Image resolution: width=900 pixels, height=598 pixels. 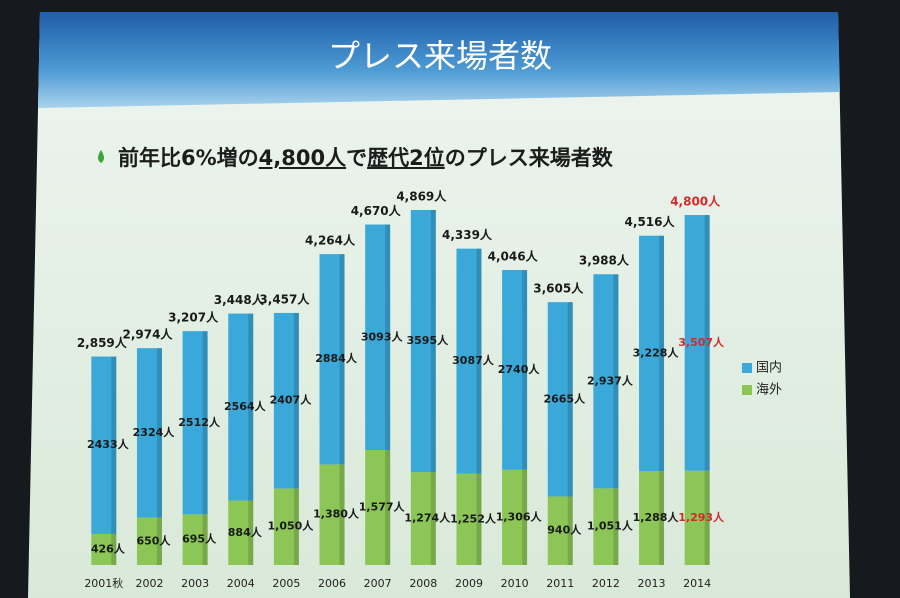 What do you see at coordinates (564, 530) in the screenshot?
I see `value-label: 940人` at bounding box center [564, 530].